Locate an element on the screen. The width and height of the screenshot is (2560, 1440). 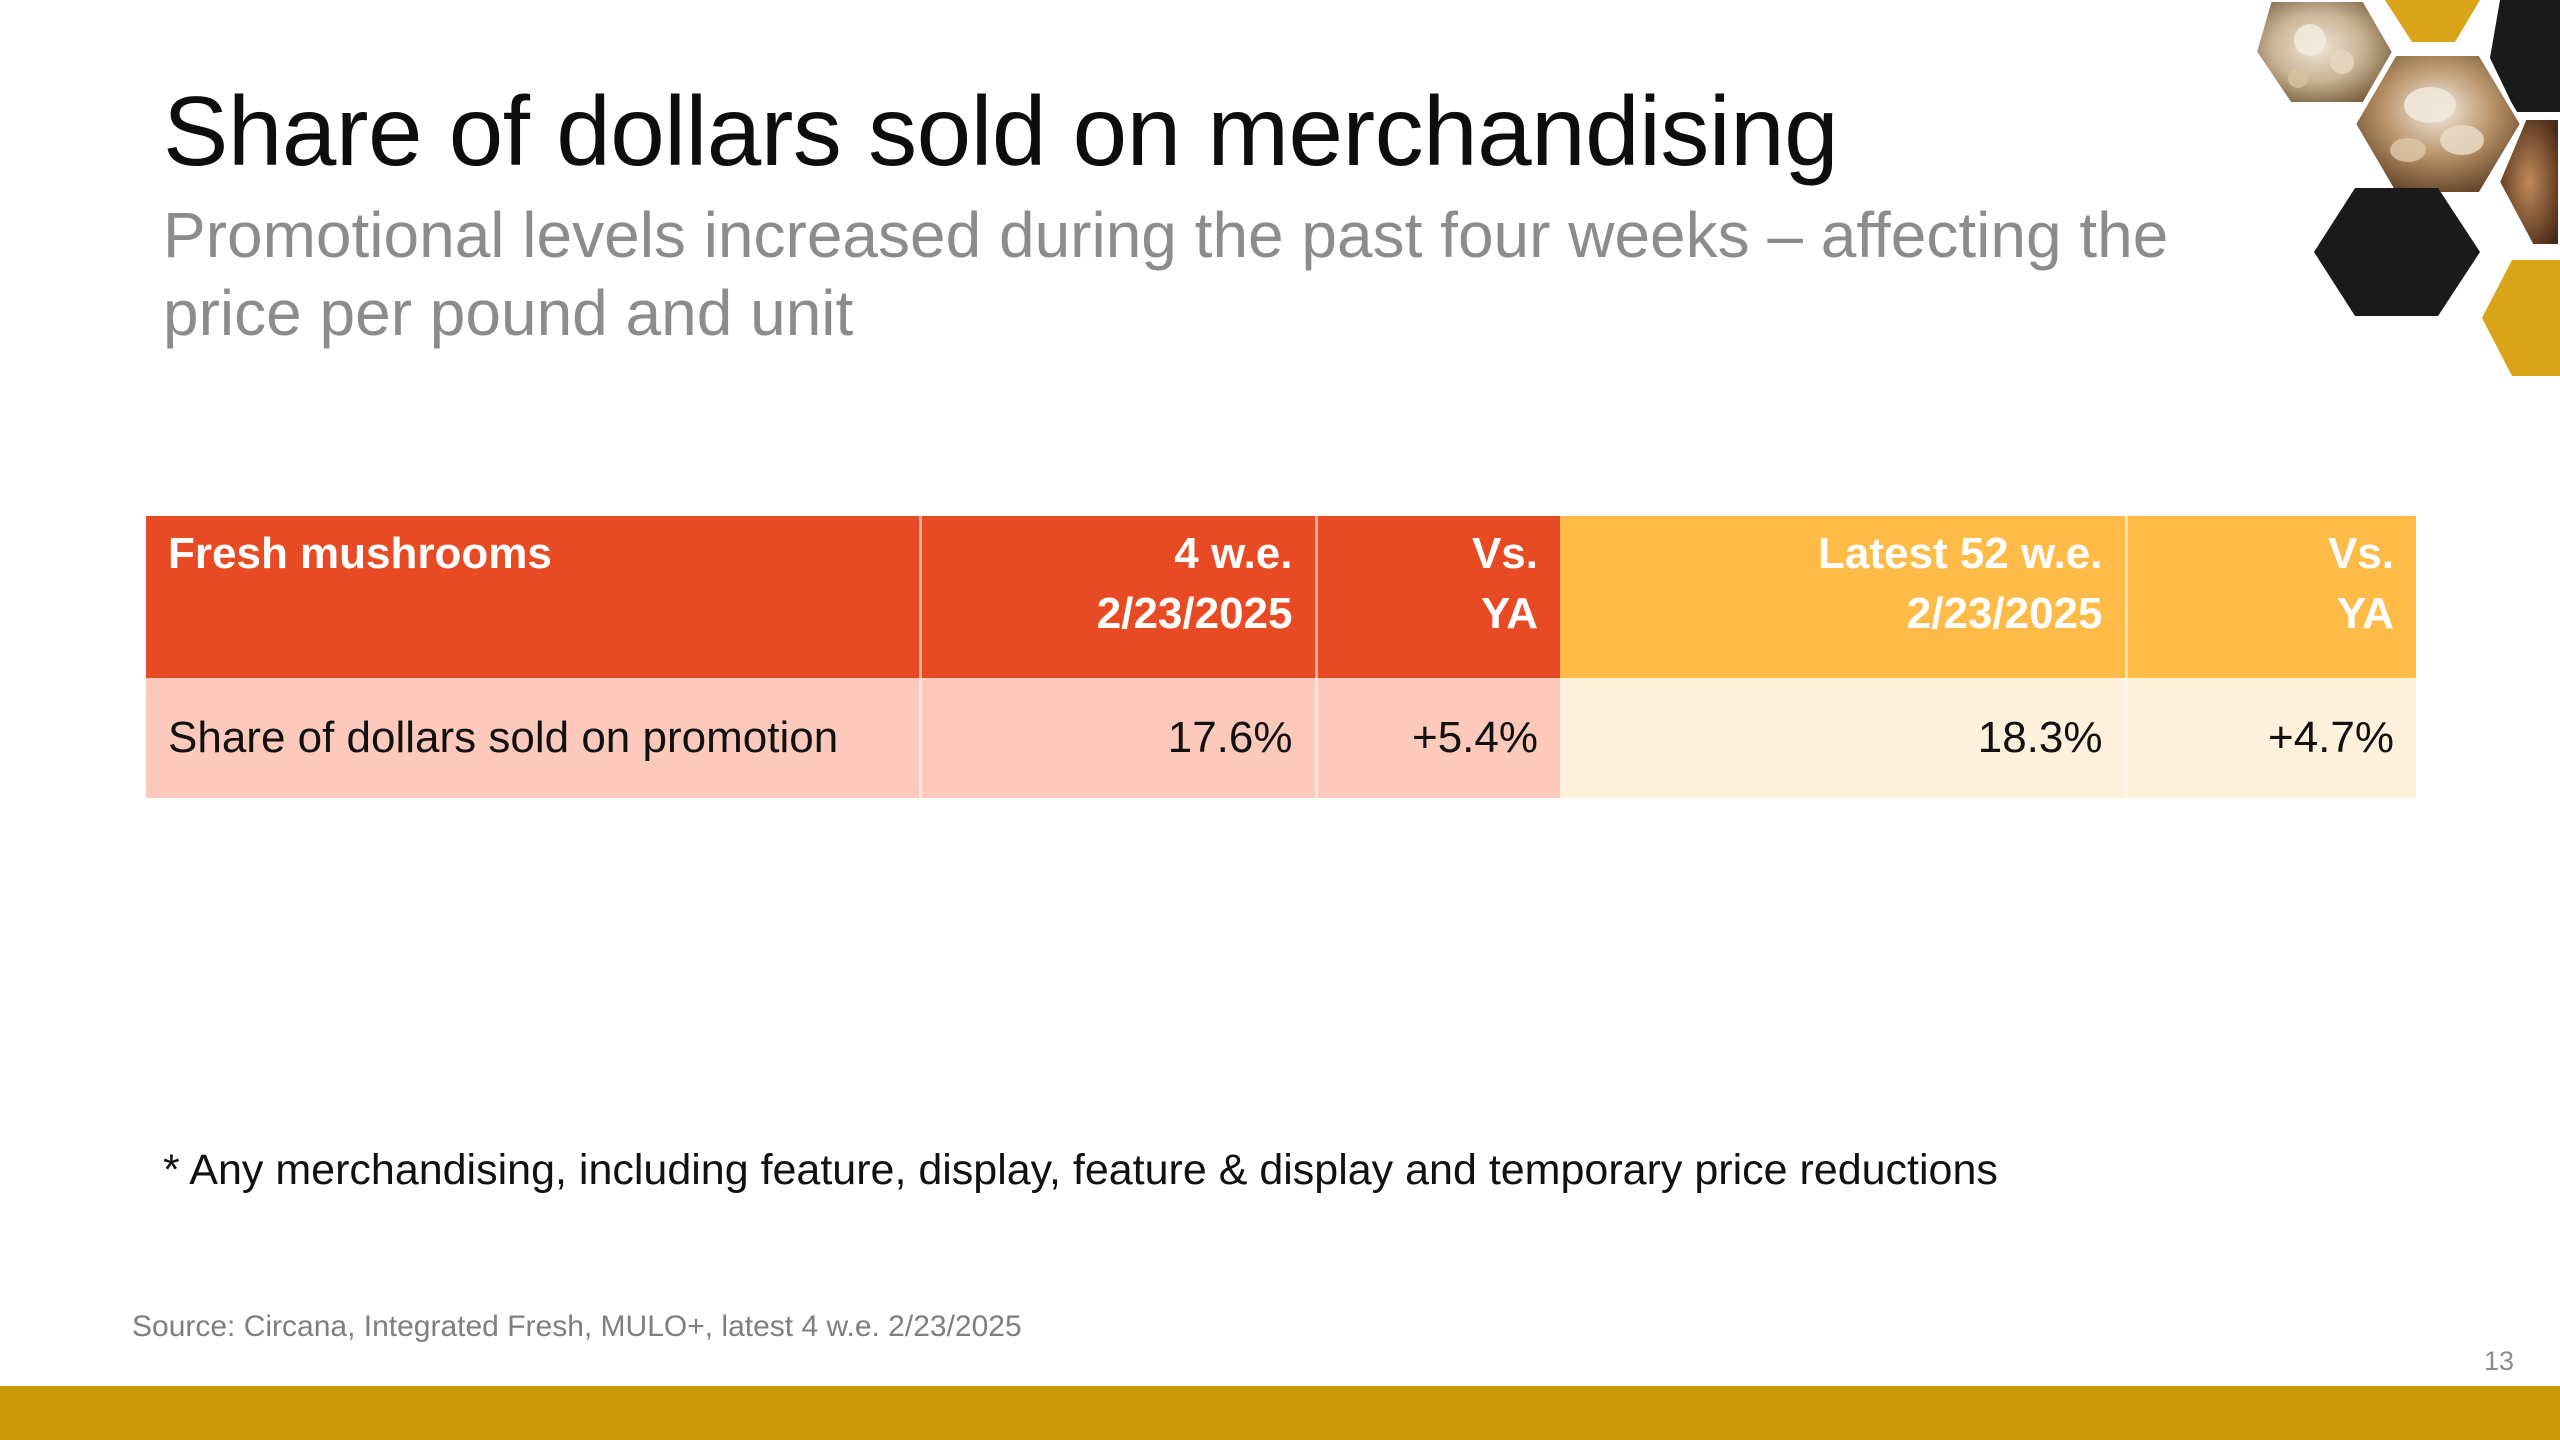
gold-hex-bottom is located at coordinates (2521, 318).